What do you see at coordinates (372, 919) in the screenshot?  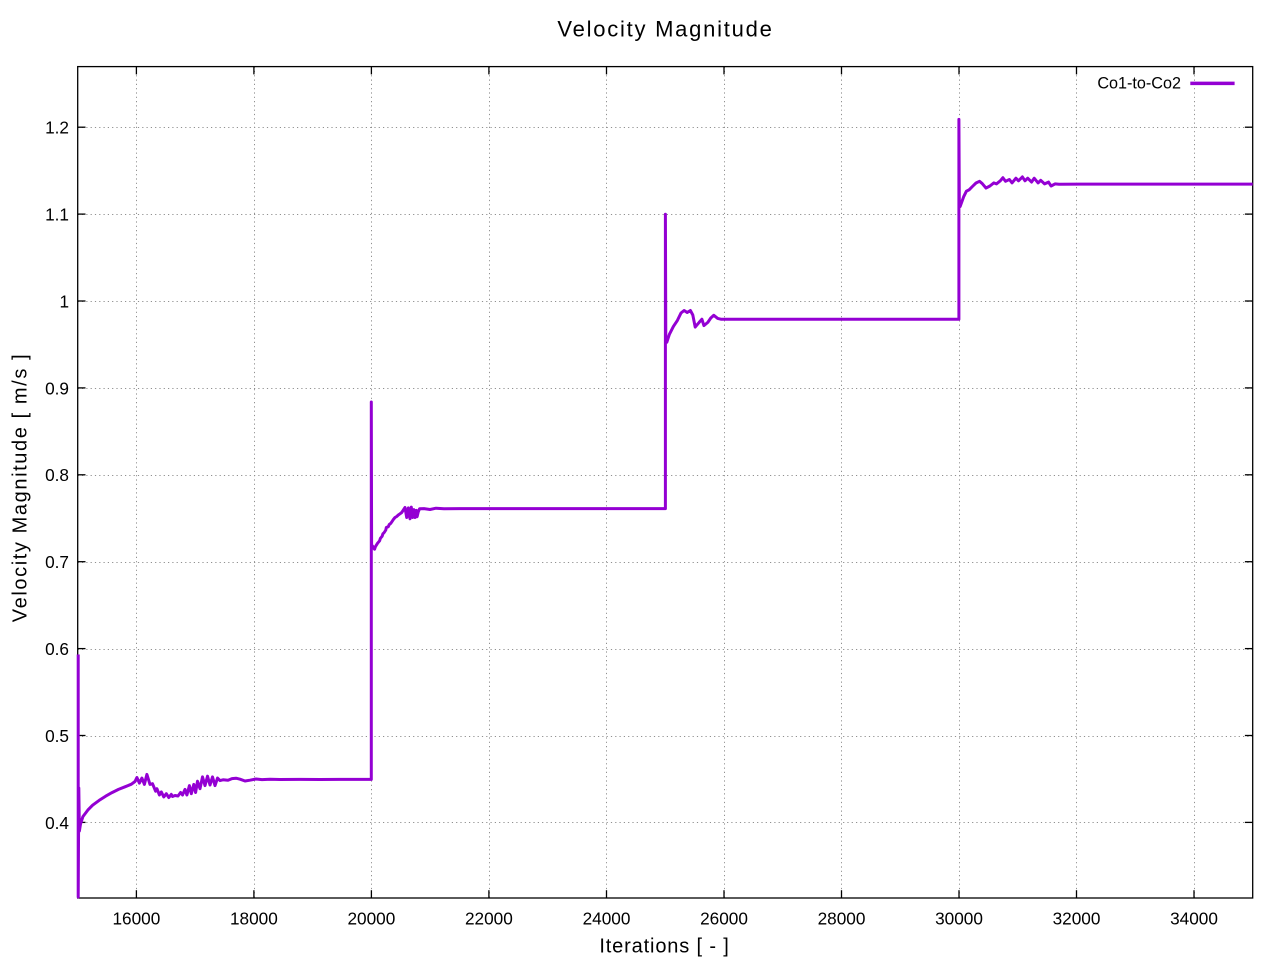 I see `svg-text: 20000` at bounding box center [372, 919].